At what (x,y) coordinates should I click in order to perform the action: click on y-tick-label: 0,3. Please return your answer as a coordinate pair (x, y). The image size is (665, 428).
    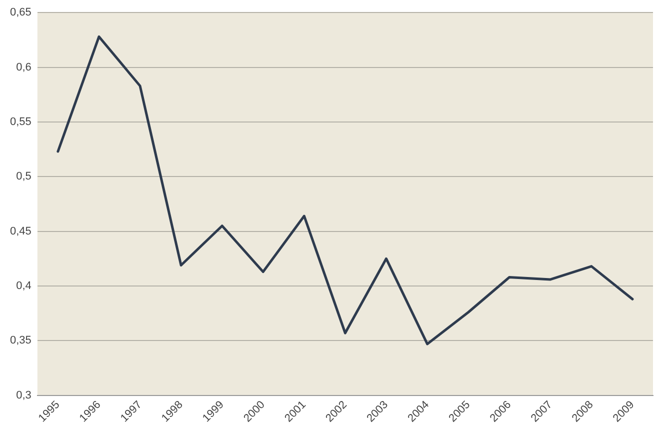
    Looking at the image, I should click on (24, 395).